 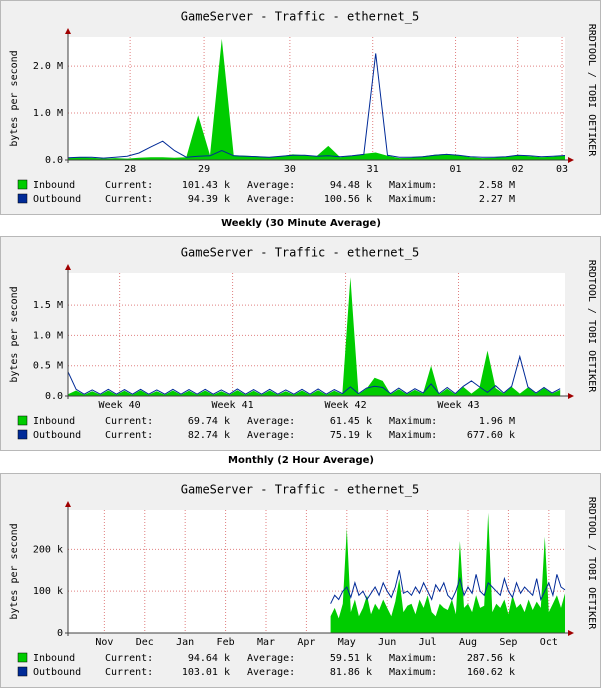 I want to click on x-tick-label: Week 43, so click(x=458, y=405).